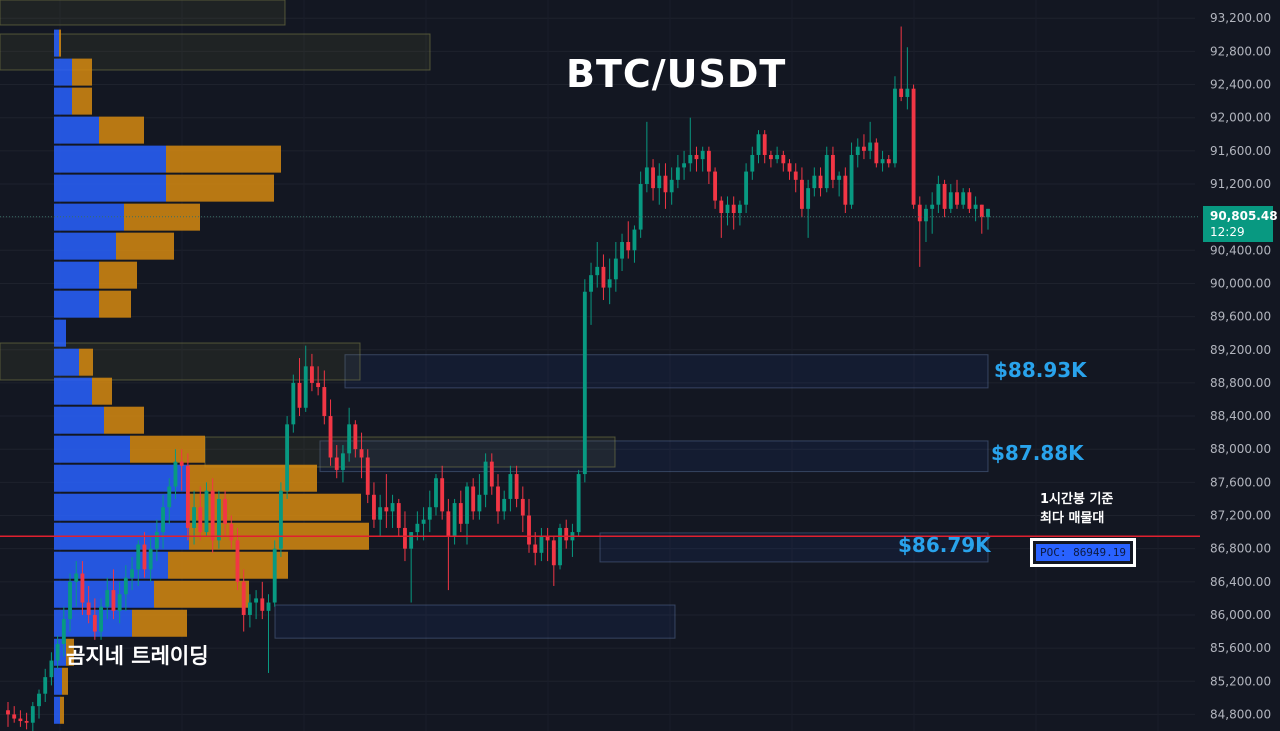  What do you see at coordinates (1240, 449) in the screenshot?
I see `price-tick-label: 88,000.00` at bounding box center [1240, 449].